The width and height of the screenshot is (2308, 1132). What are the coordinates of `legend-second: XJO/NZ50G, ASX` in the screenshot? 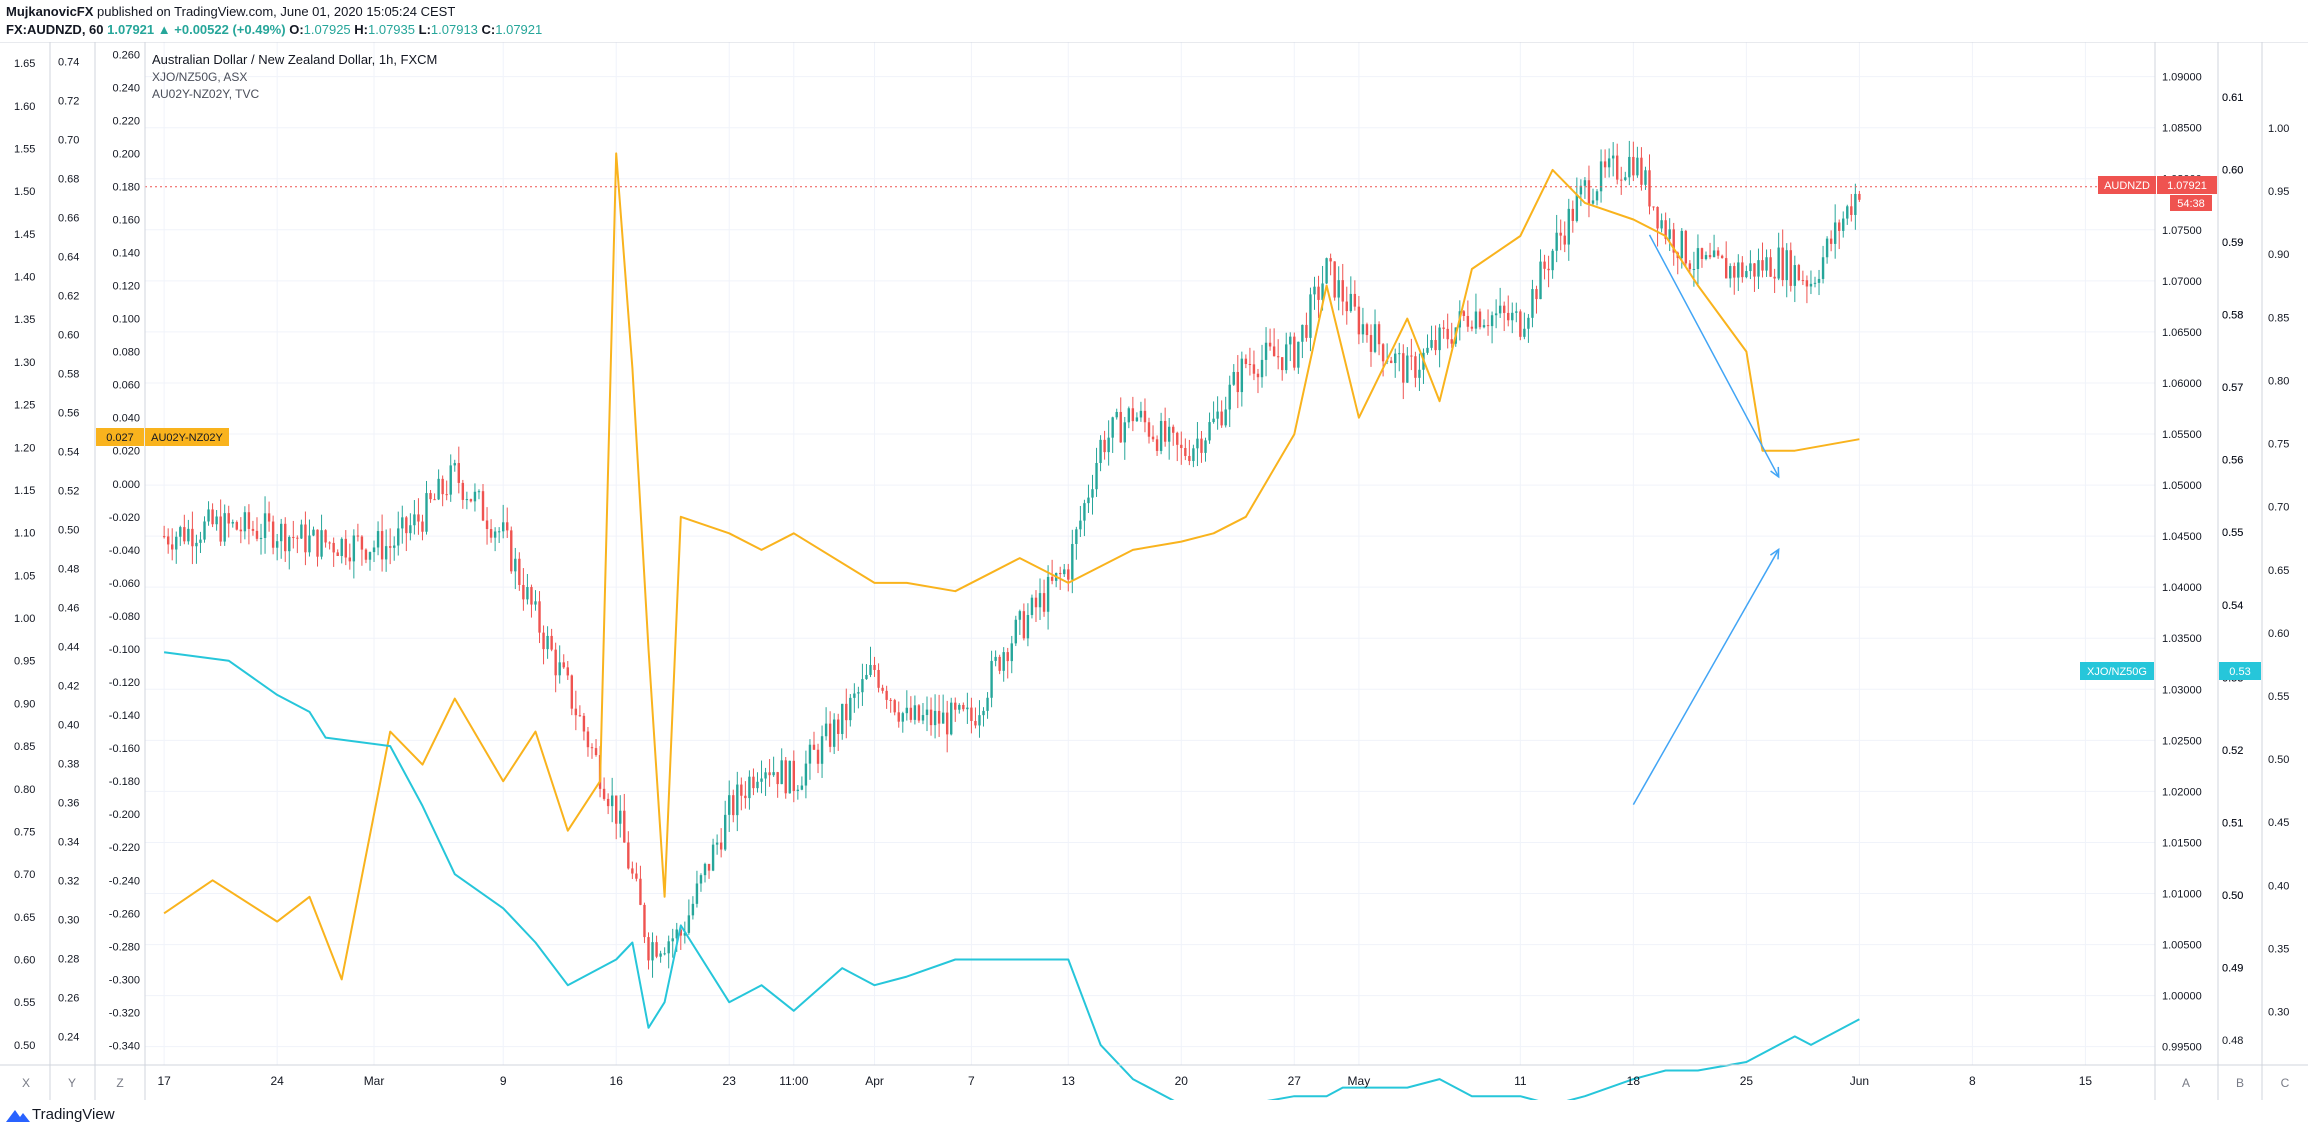 It's located at (199, 77).